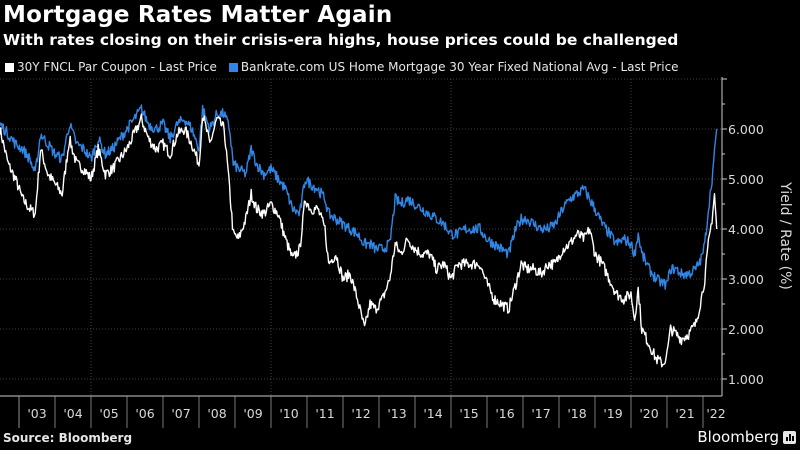 The image size is (800, 450). I want to click on y-tick-label: 4.000, so click(746, 229).